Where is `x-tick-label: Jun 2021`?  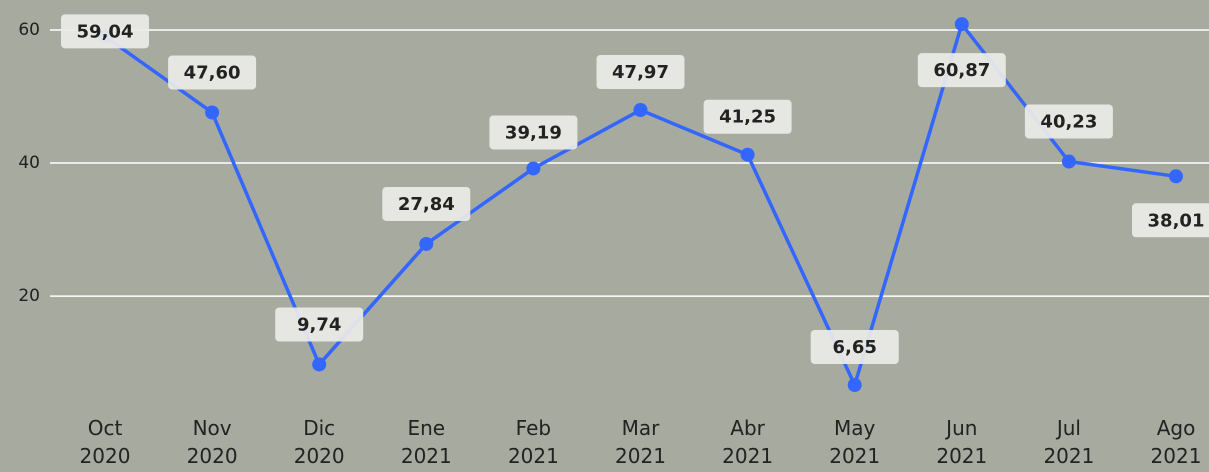
x-tick-label: Jun 2021 is located at coordinates (962, 442).